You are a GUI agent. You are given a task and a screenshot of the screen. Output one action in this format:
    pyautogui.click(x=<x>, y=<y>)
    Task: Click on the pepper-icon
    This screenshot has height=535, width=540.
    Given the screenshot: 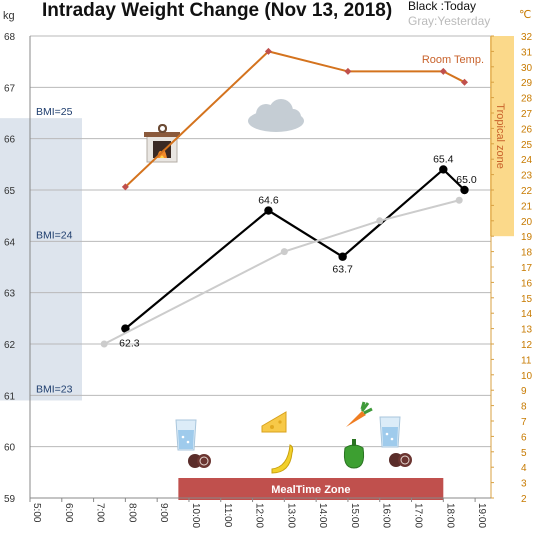 What is the action you would take?
    pyautogui.click(x=354, y=454)
    